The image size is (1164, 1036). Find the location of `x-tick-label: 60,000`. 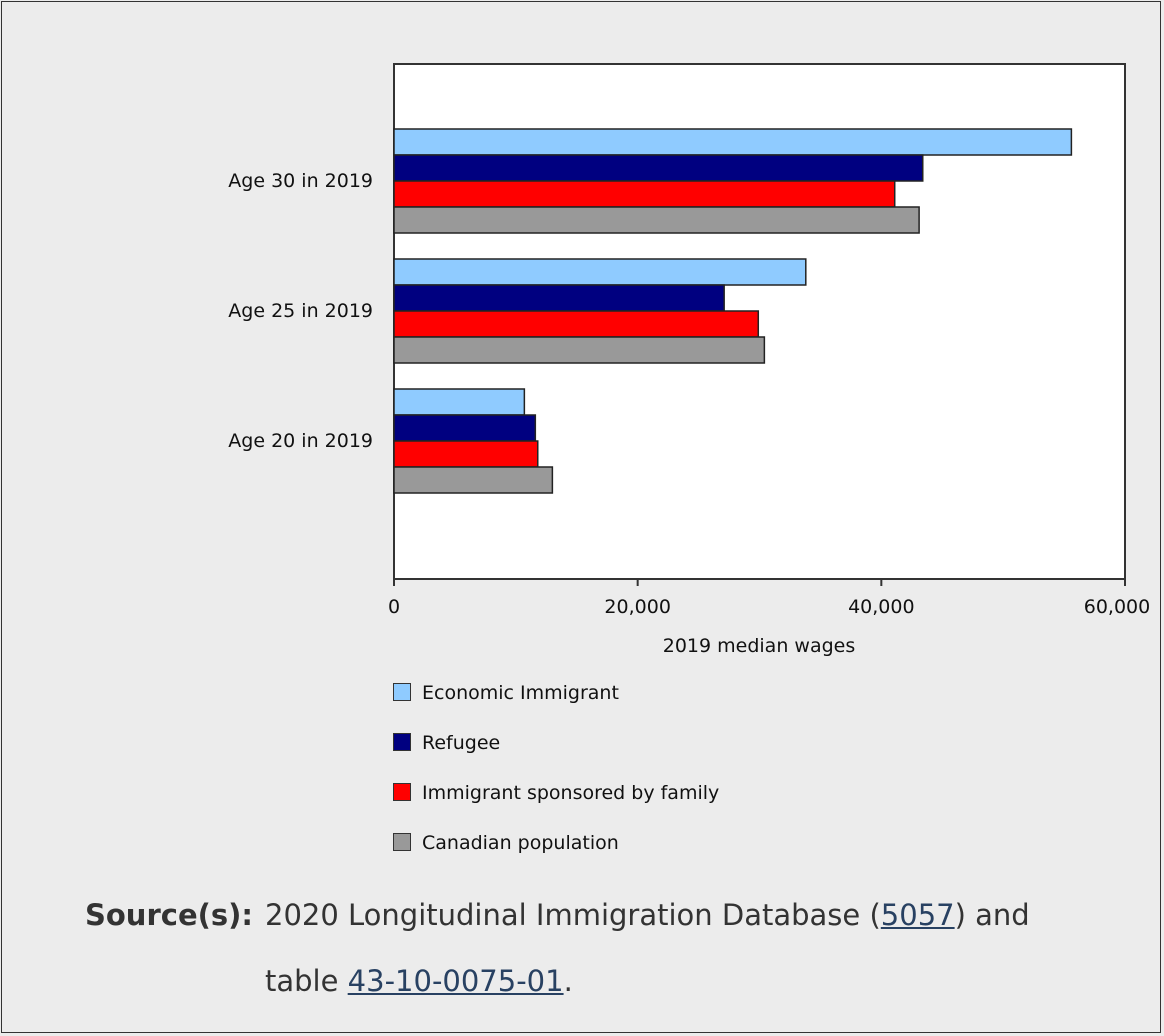

x-tick-label: 60,000 is located at coordinates (1117, 607).